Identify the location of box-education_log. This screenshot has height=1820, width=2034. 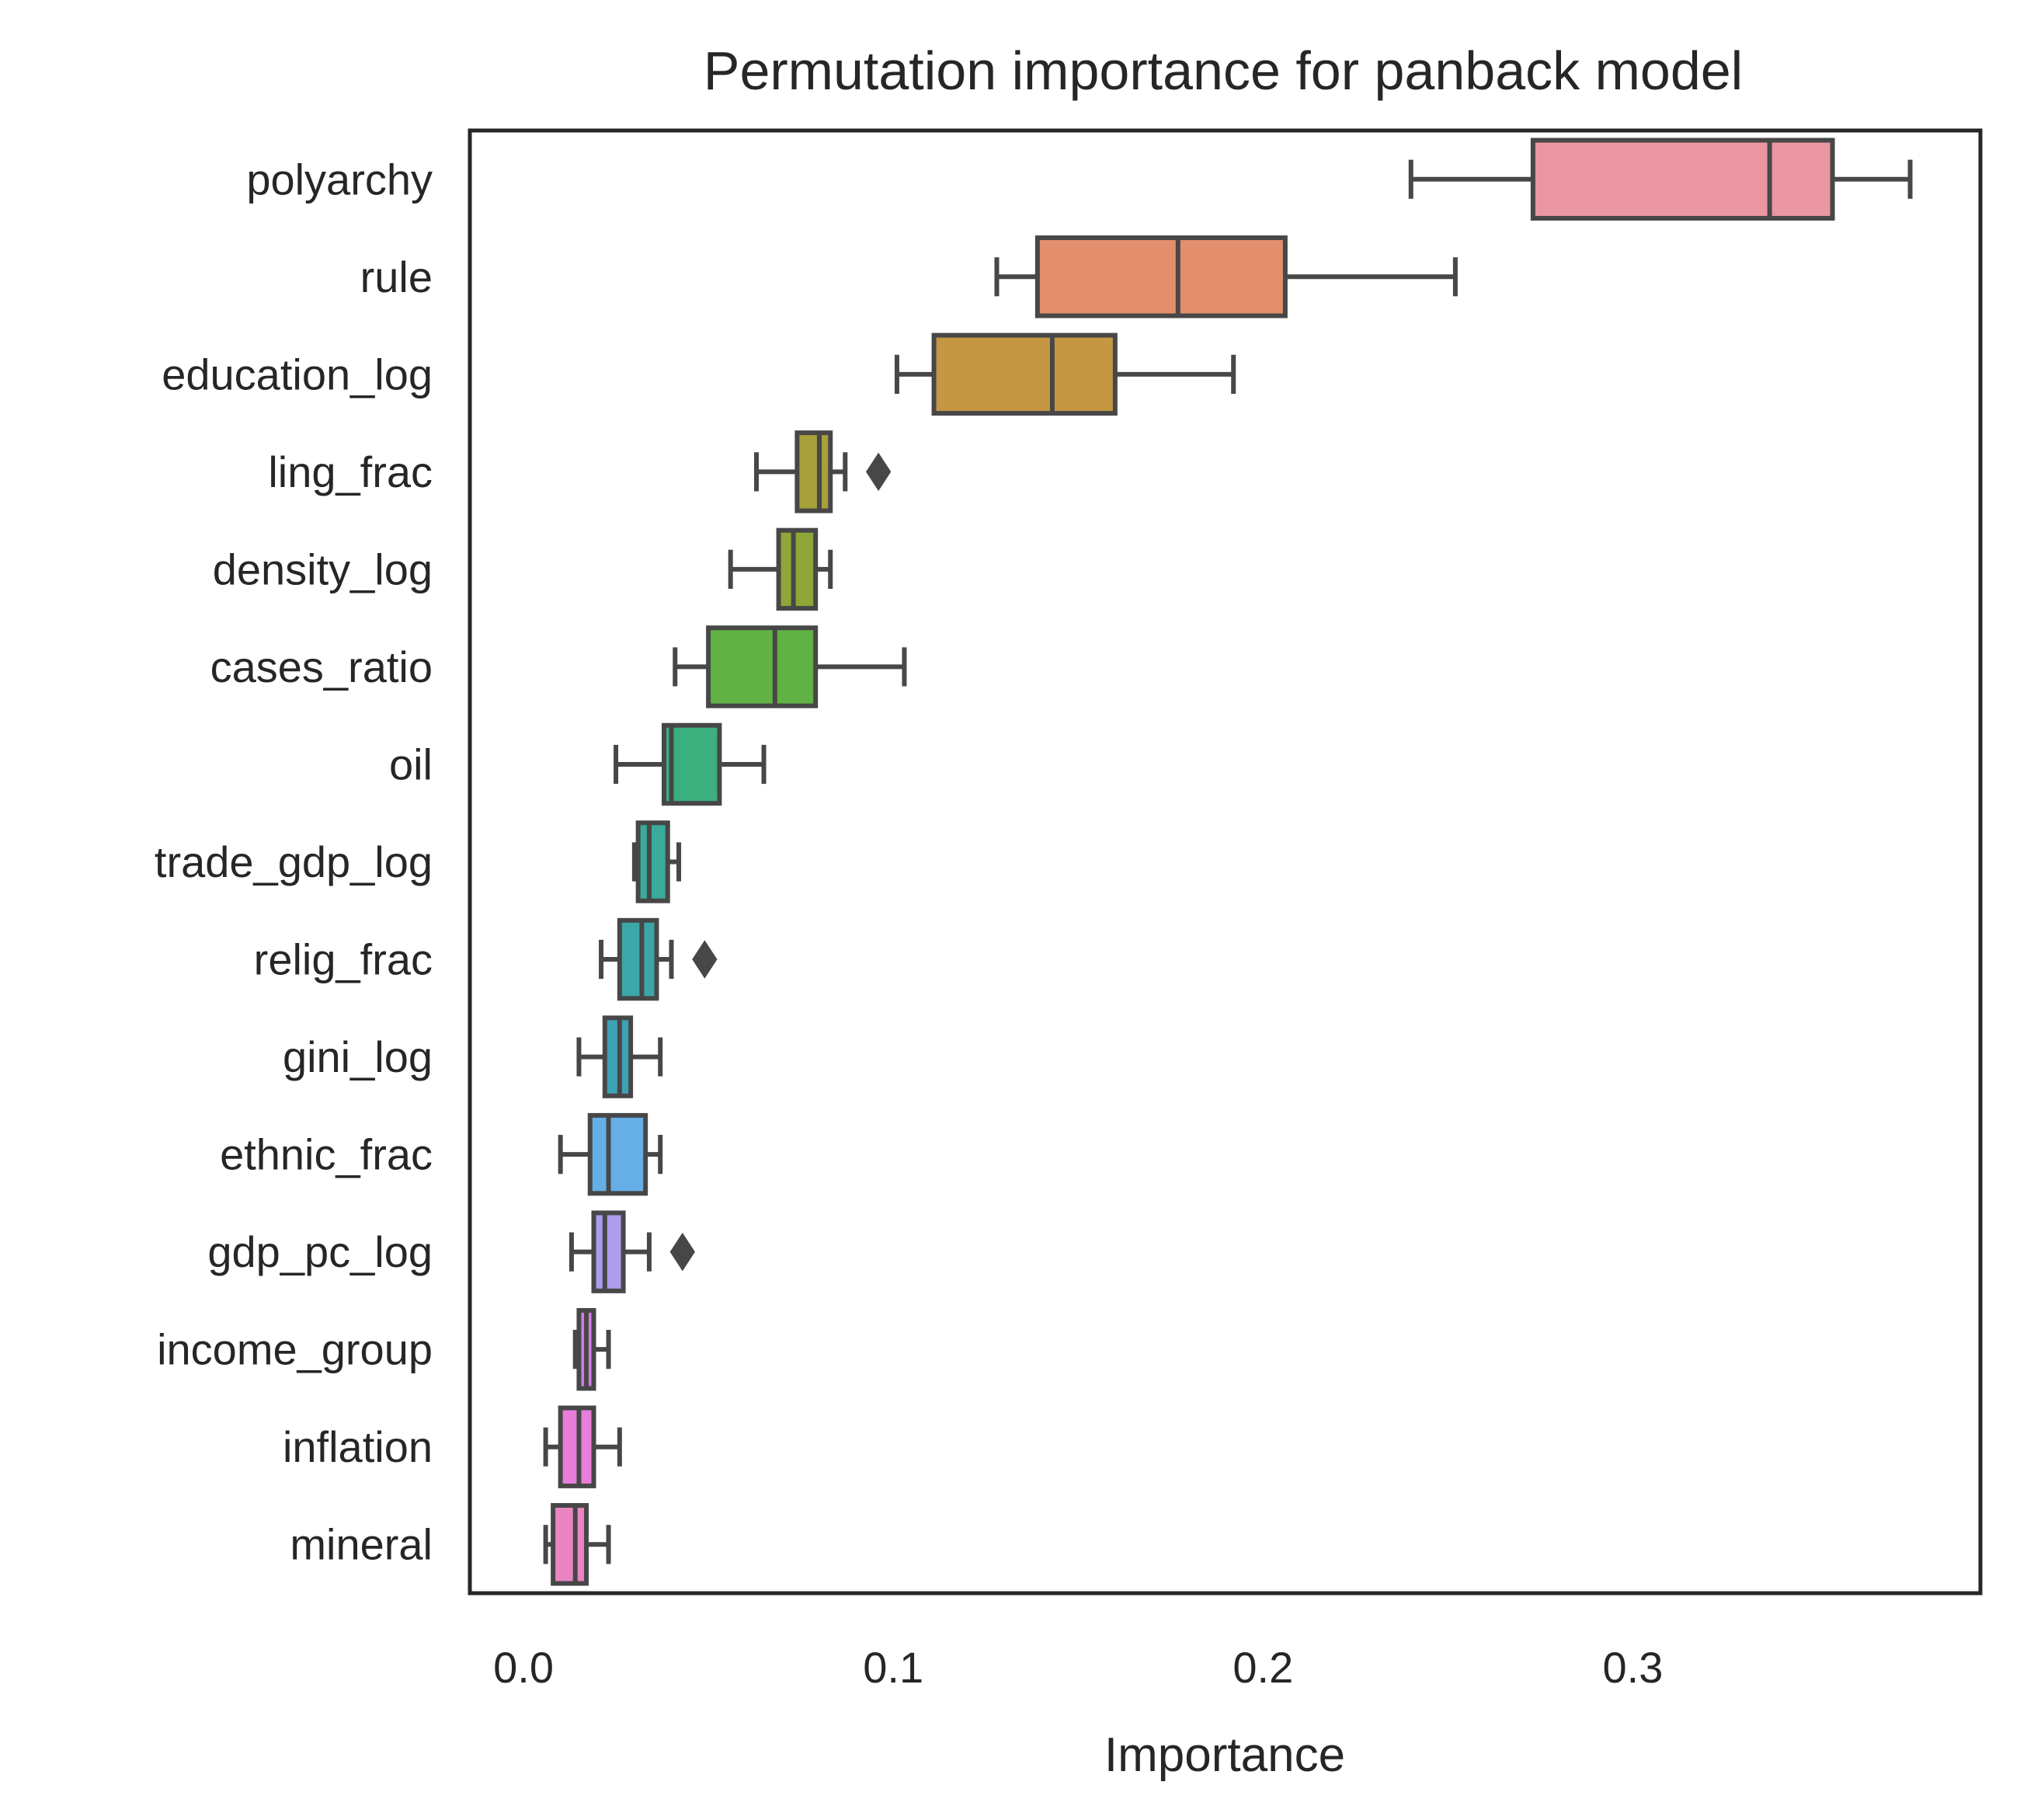
(1065, 374).